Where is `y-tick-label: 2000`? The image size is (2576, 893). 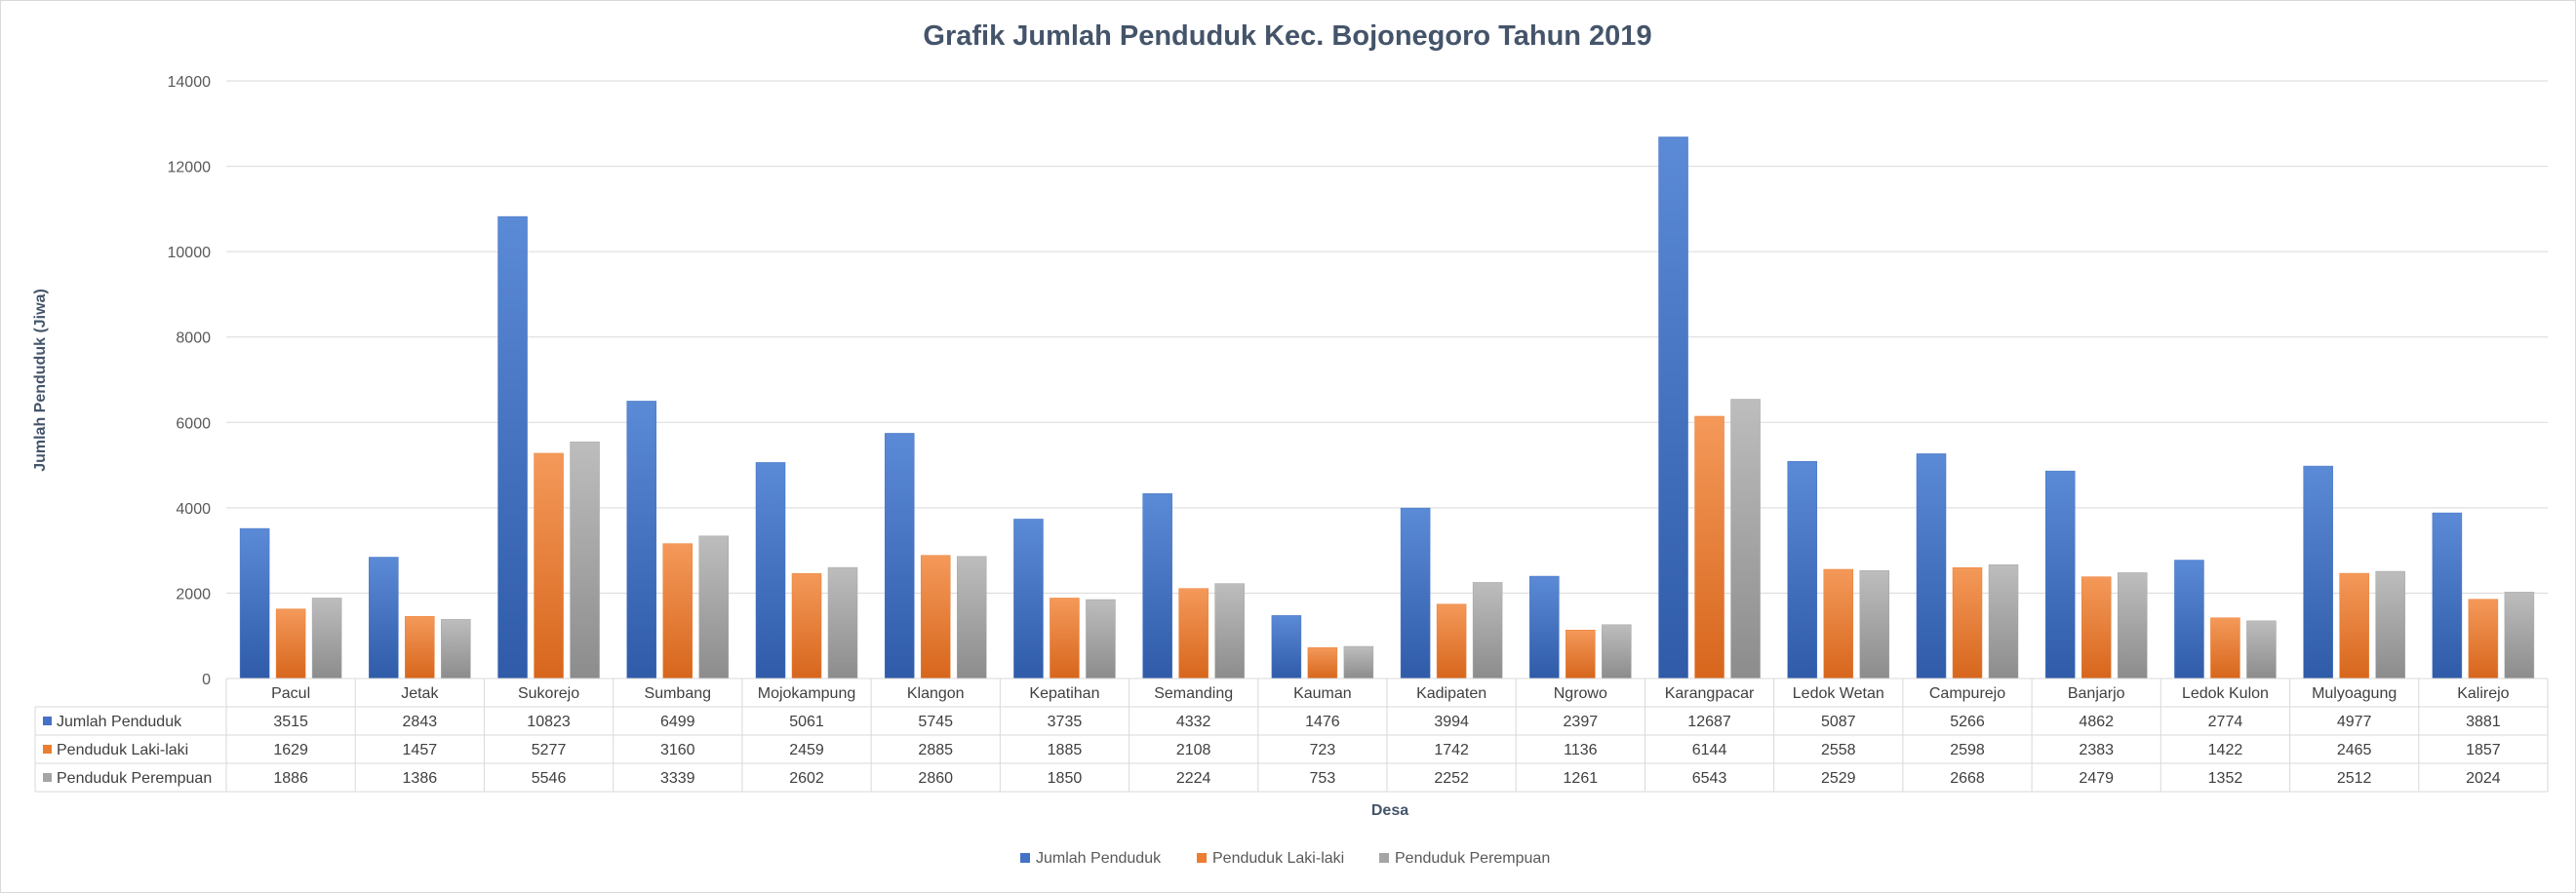 y-tick-label: 2000 is located at coordinates (193, 594).